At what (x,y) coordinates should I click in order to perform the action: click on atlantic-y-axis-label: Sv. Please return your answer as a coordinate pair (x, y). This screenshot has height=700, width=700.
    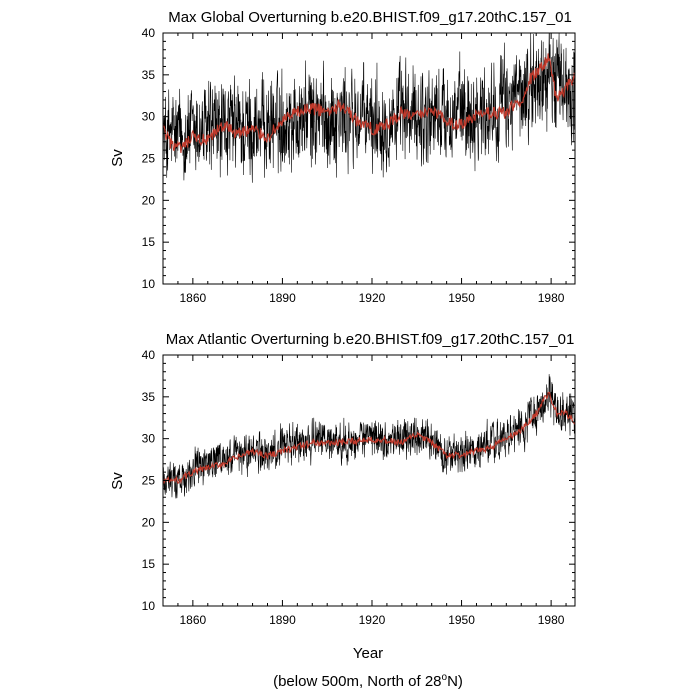
    Looking at the image, I should click on (117, 481).